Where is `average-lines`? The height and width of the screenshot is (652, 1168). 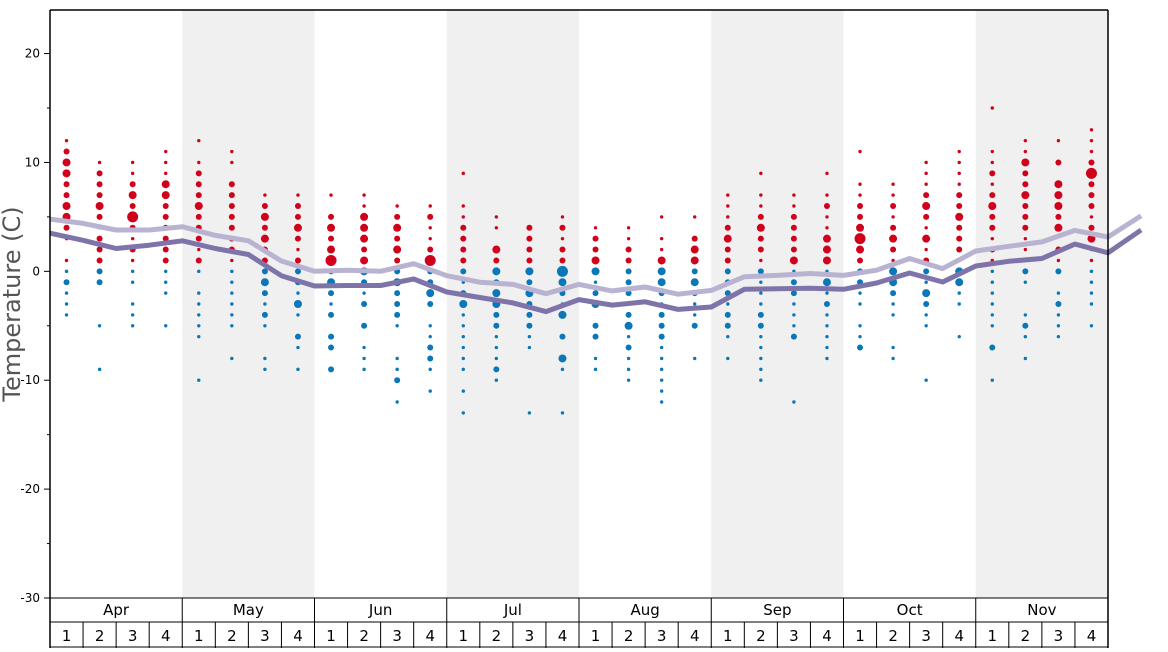 average-lines is located at coordinates (596, 264).